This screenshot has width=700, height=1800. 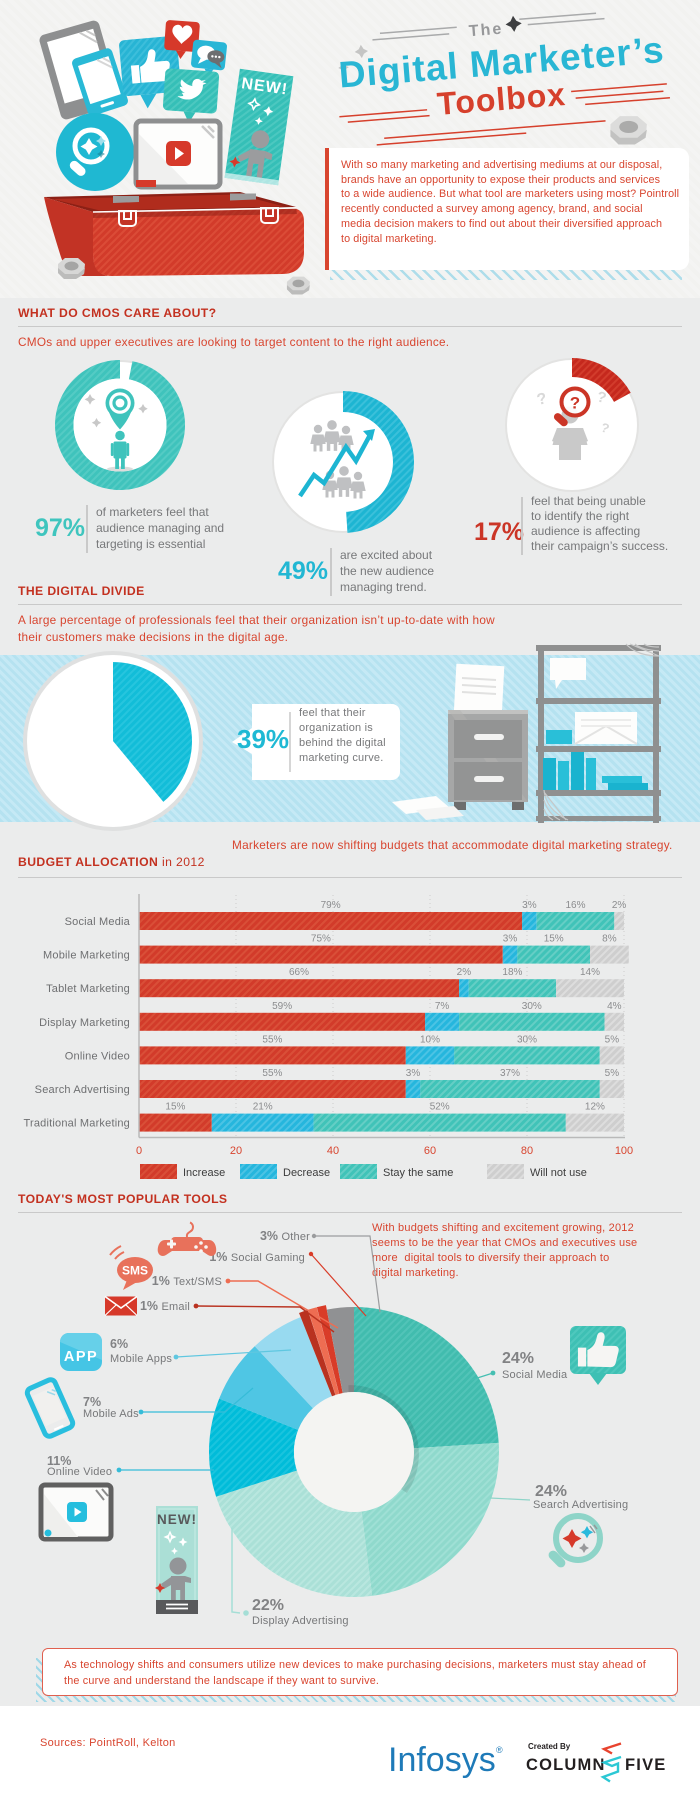 What do you see at coordinates (418, 1173) in the screenshot?
I see `svg-text: Stay the same` at bounding box center [418, 1173].